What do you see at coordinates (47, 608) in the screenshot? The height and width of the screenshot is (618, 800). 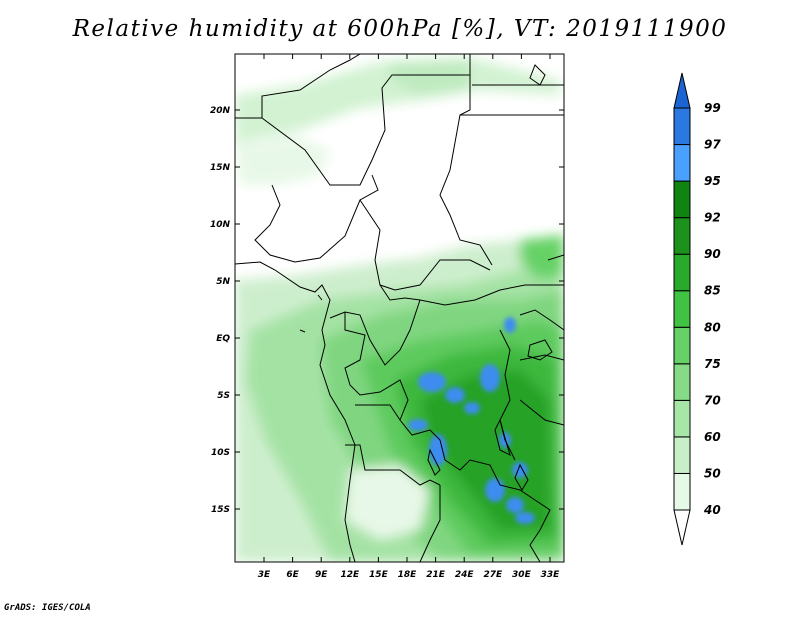 I see `grads-credit: GrADS: IGES/COLA` at bounding box center [47, 608].